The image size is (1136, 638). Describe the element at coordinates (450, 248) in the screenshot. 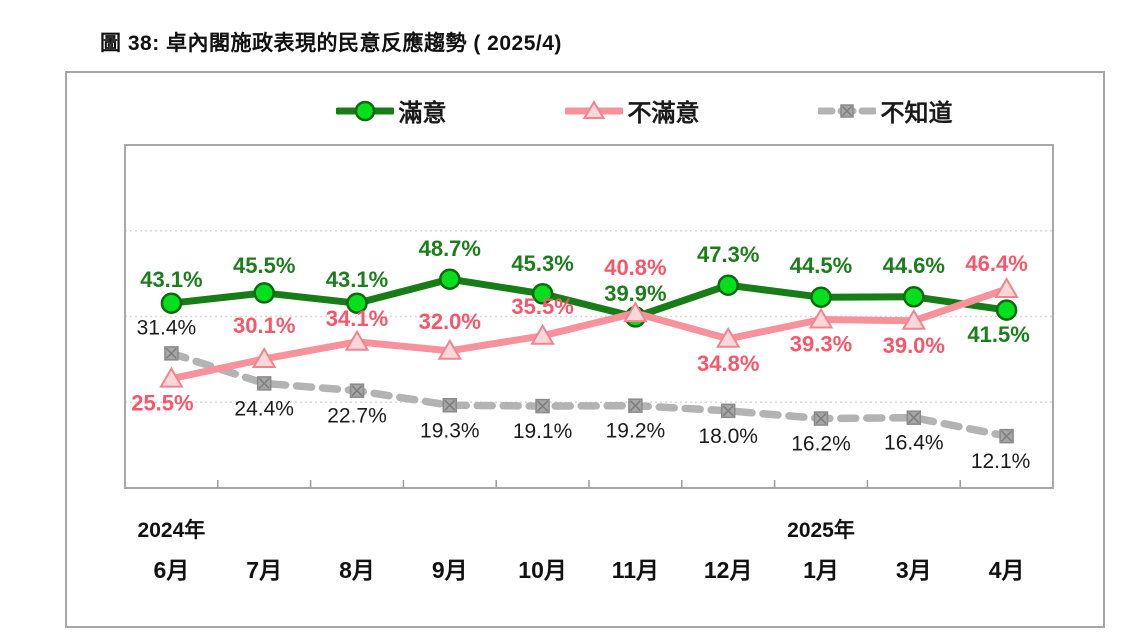

I see `satisfied-data-label: 48.7%` at that location.